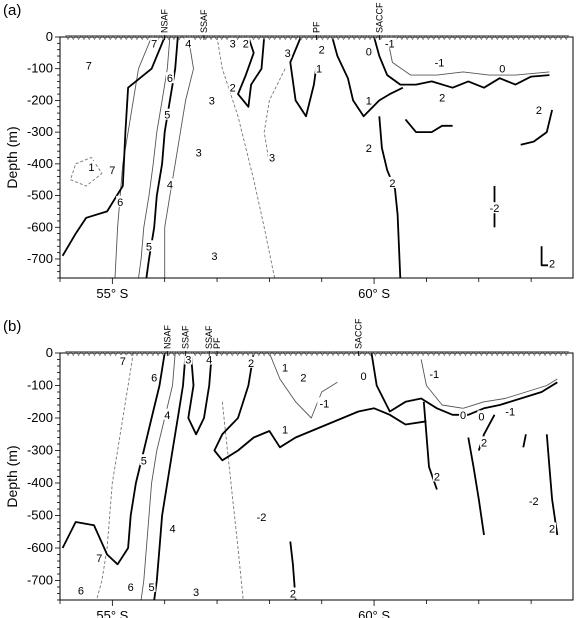 Image resolution: width=587 pixels, height=618 pixels. What do you see at coordinates (358, 333) in the screenshot?
I see `front-label-saccf: SACCF` at bounding box center [358, 333].